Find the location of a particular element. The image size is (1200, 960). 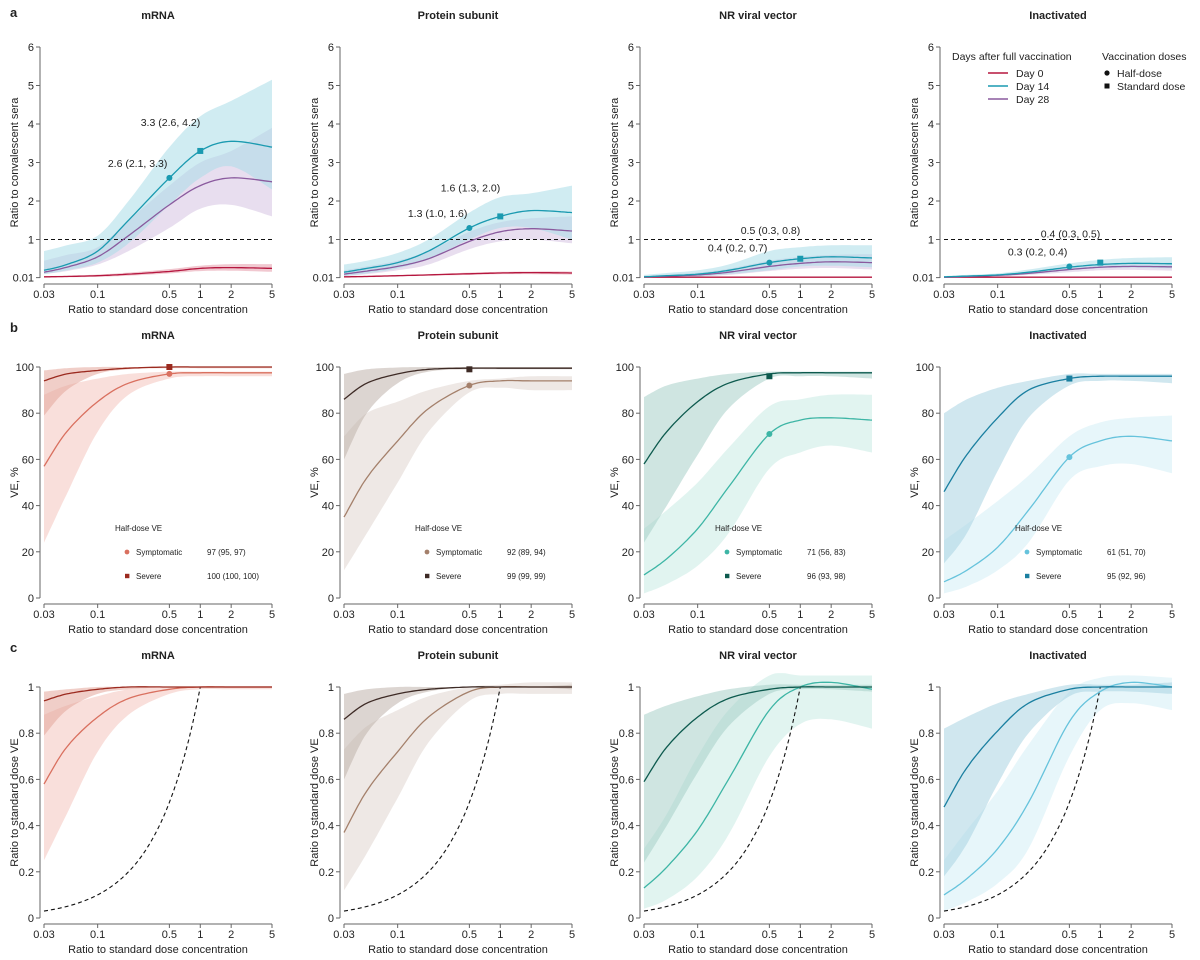

legend-title: Half-dose VE is located at coordinates (1038, 528).